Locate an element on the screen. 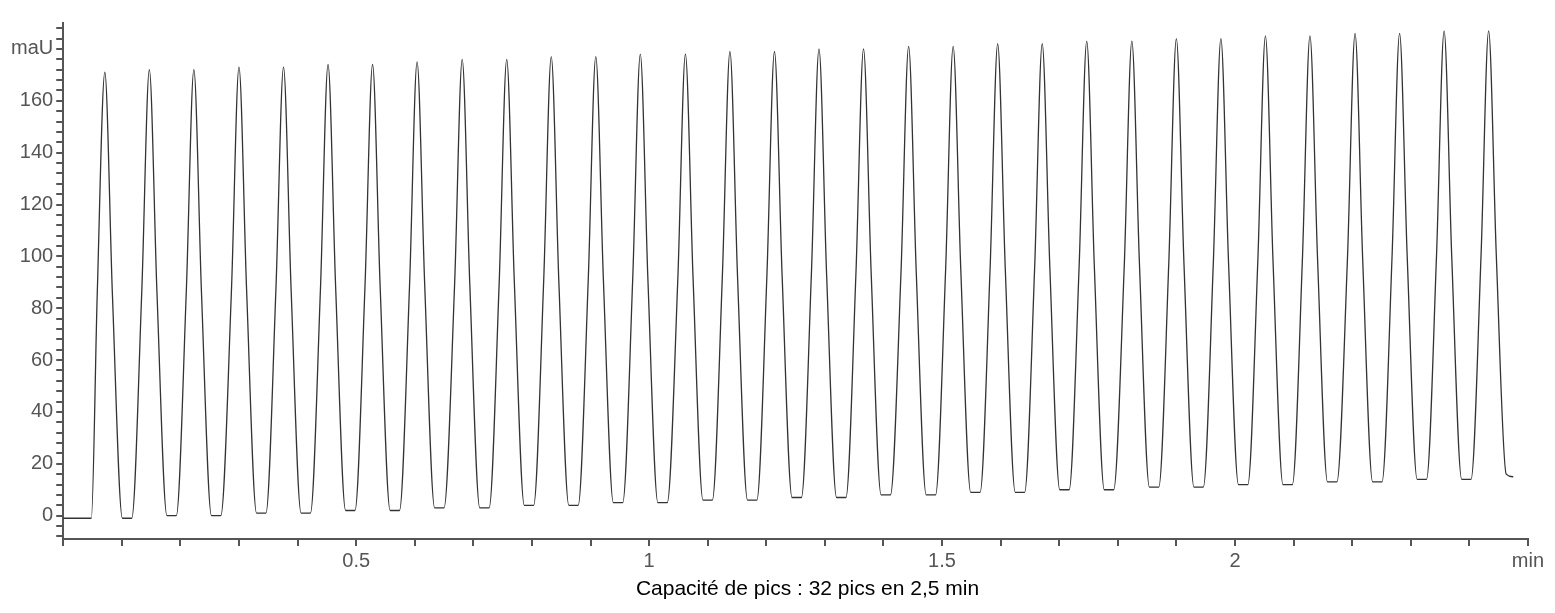 This screenshot has width=1555, height=613. y-tick-label: 80 is located at coordinates (42, 306).